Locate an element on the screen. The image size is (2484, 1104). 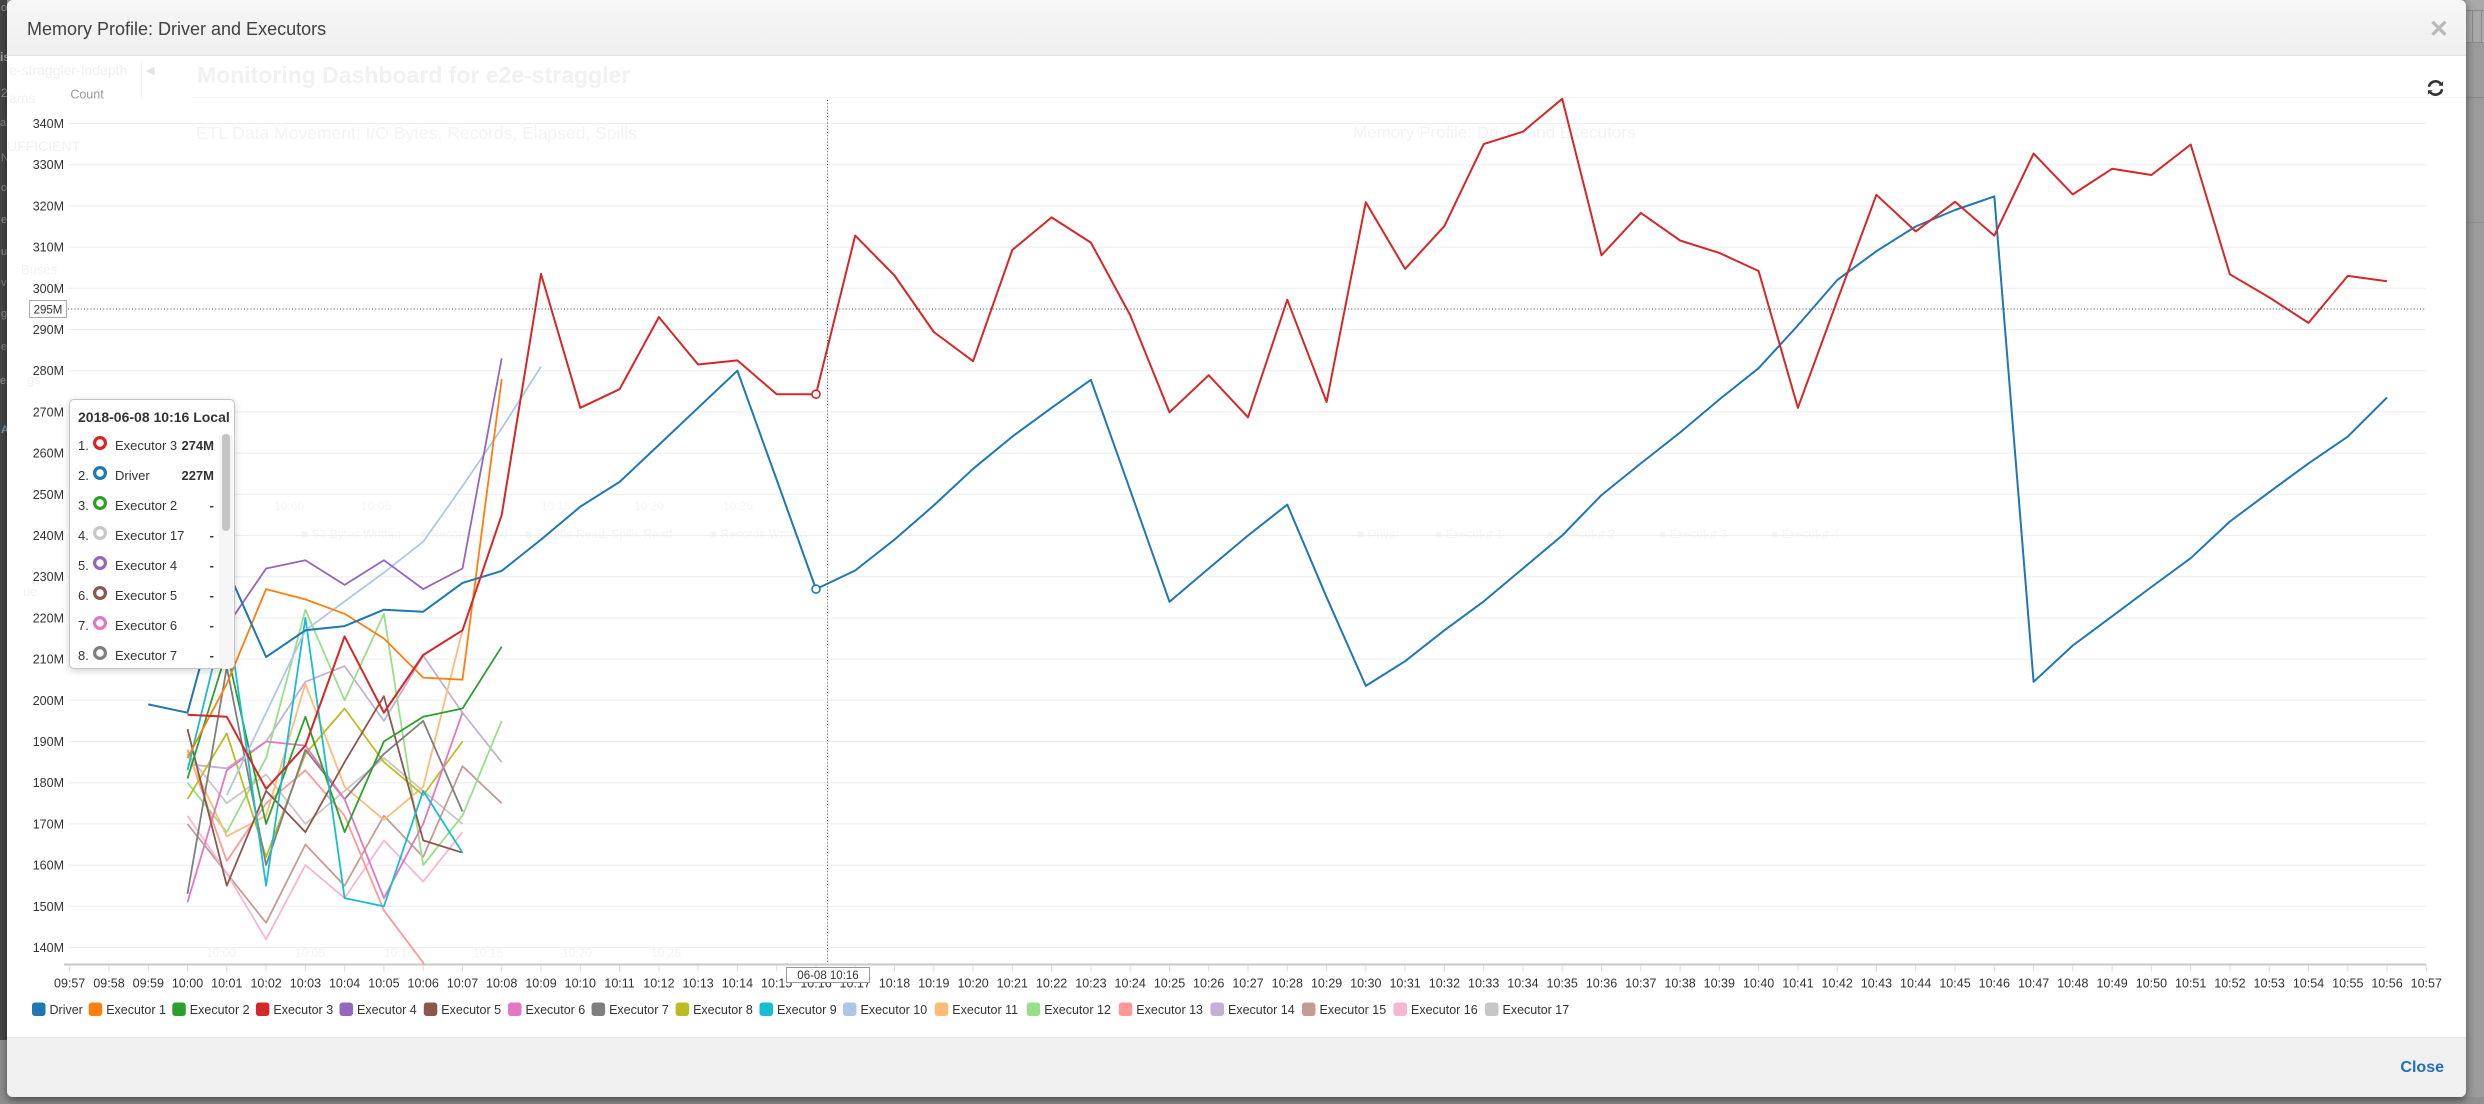
svg-text: 295M is located at coordinates (48, 311).